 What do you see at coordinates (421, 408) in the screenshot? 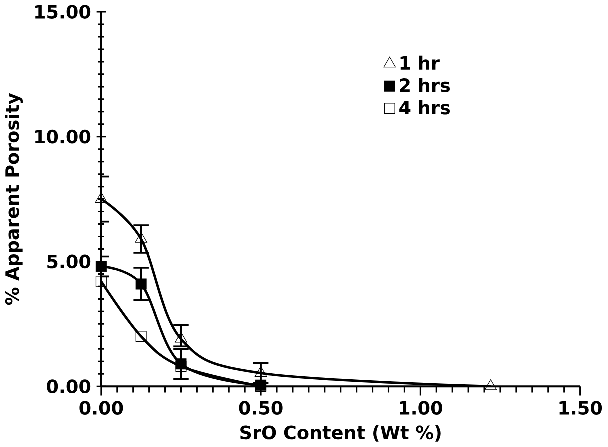
I see `x-tick-label: 1.00` at bounding box center [421, 408].